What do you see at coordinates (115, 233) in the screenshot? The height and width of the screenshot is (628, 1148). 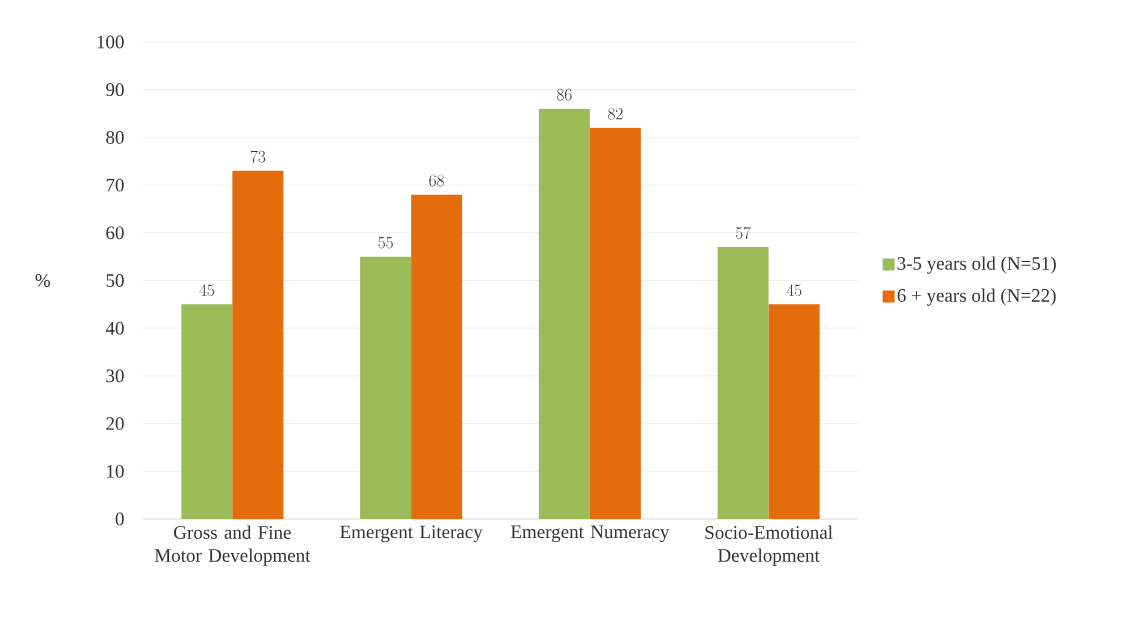 I see `y-tick-label: 60` at bounding box center [115, 233].